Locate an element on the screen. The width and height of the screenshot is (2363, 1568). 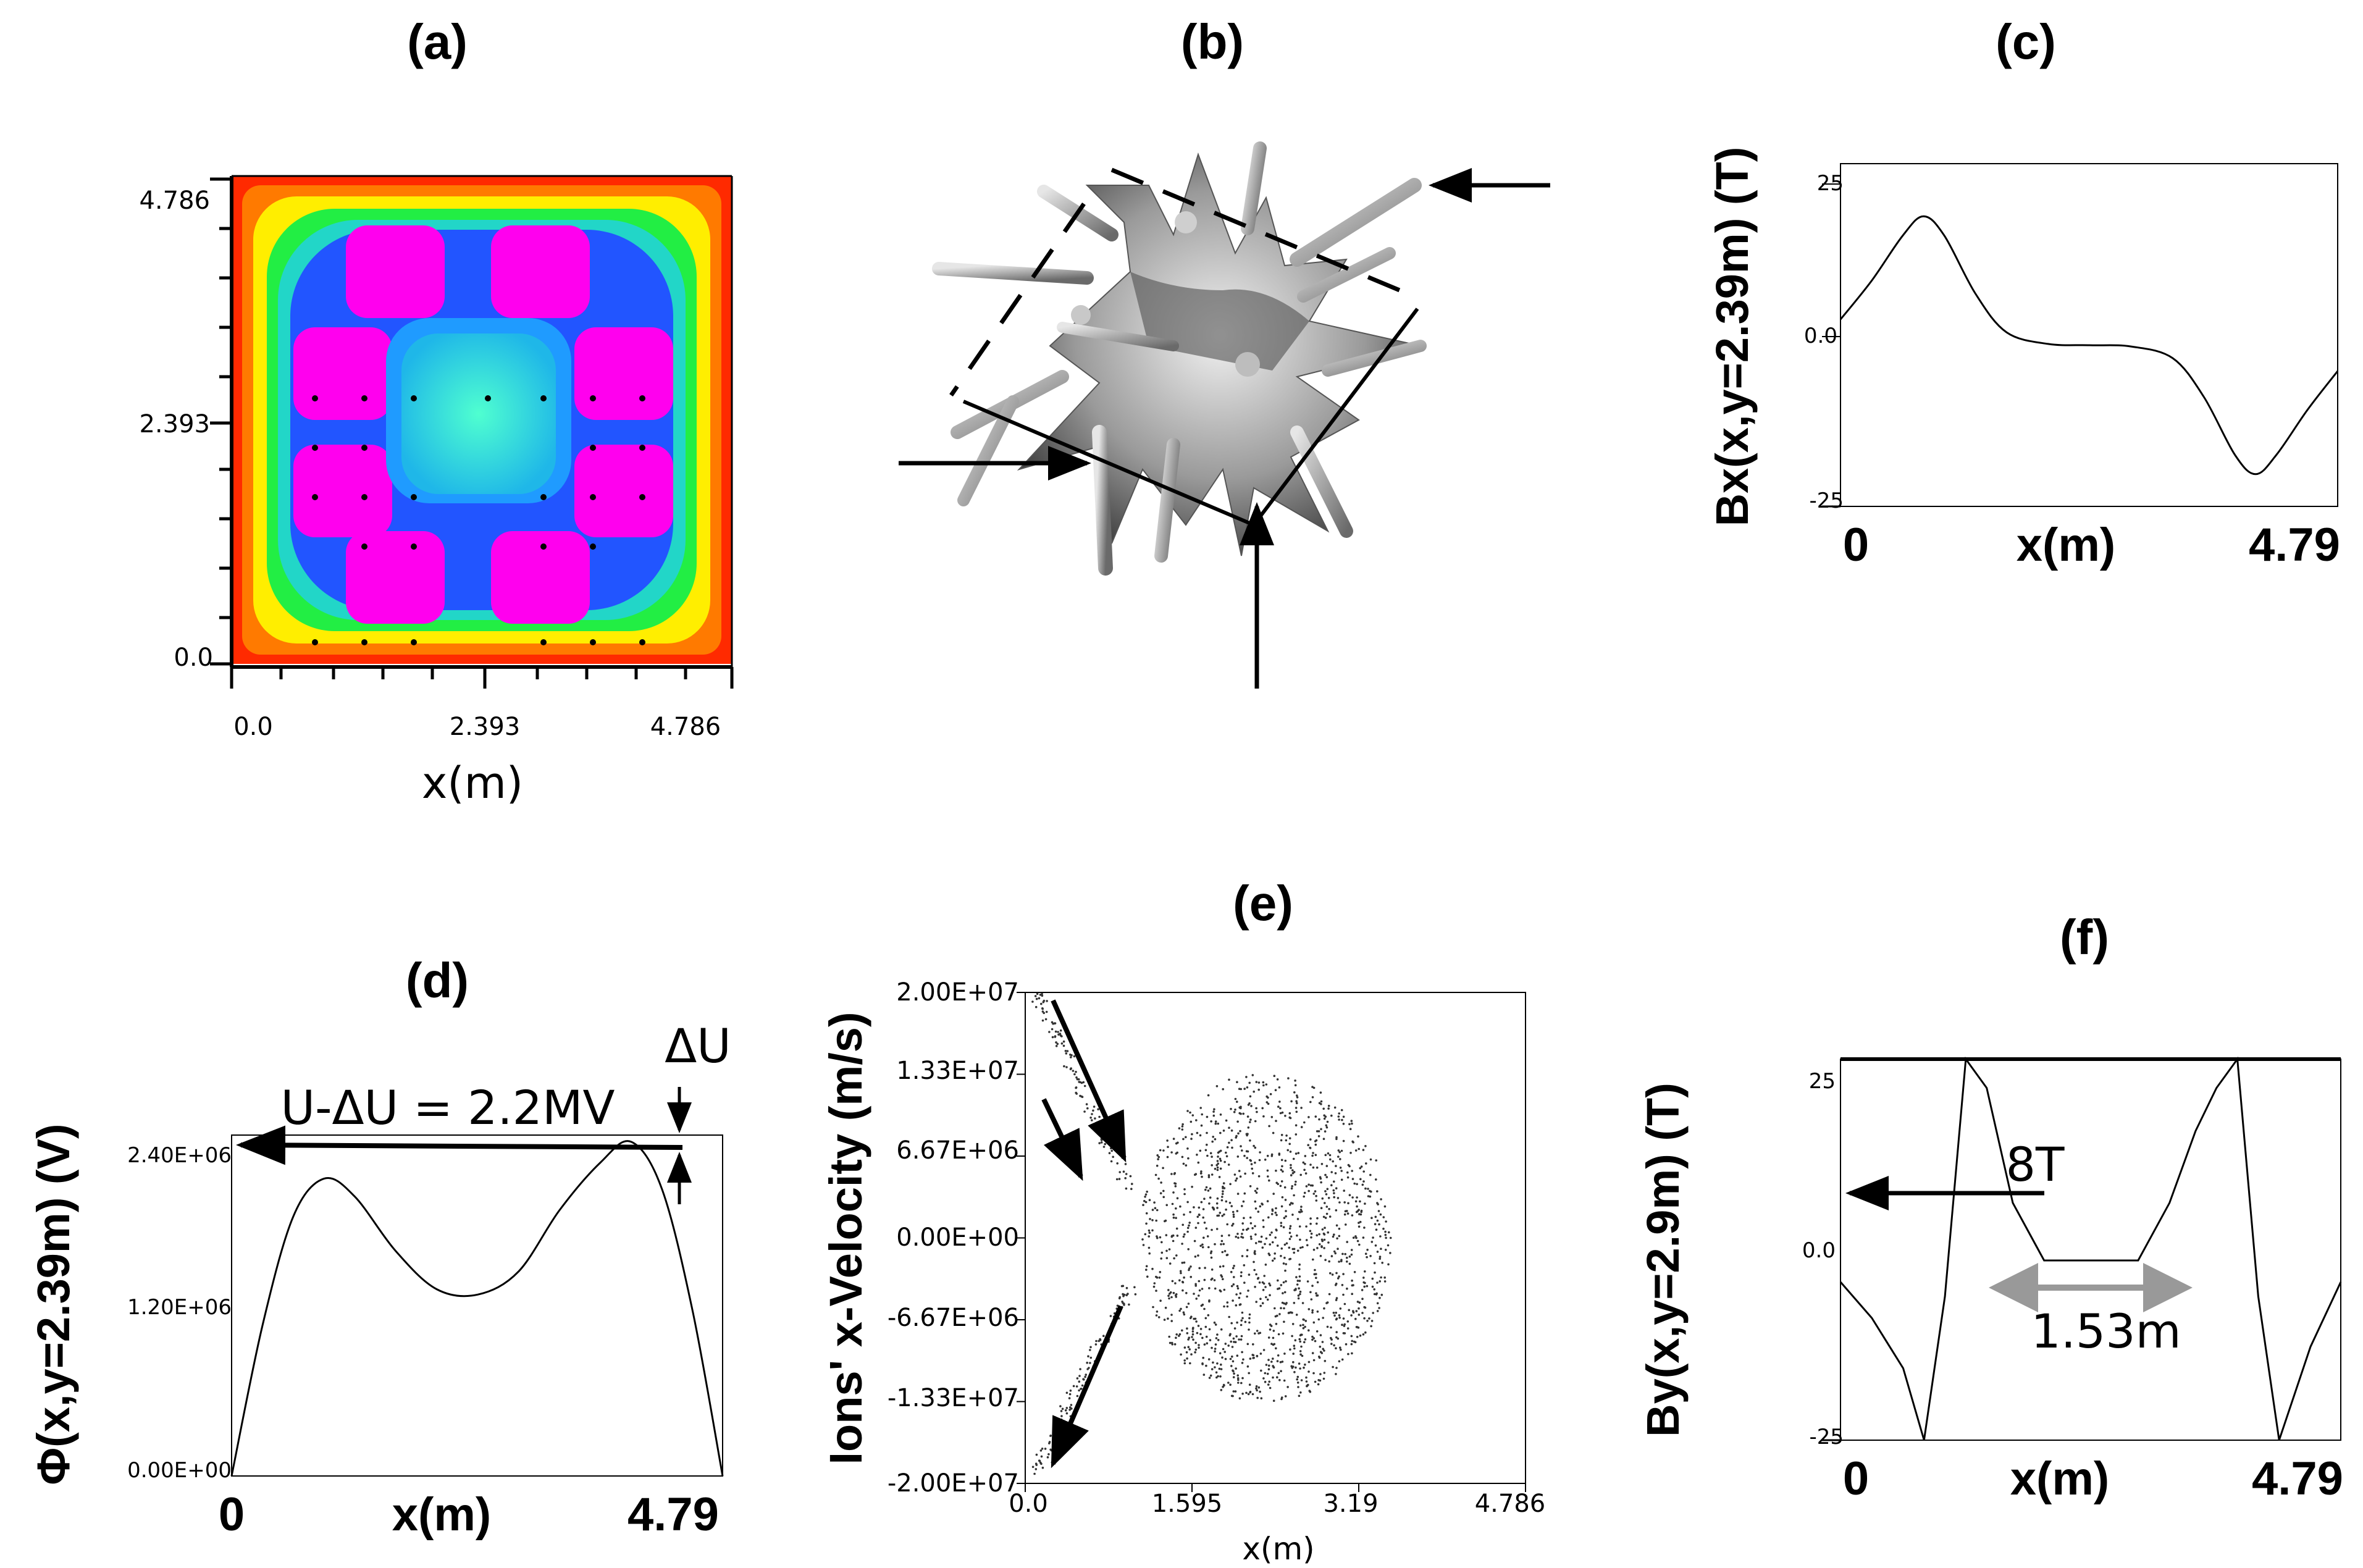
a-xtick-right: 4.786 is located at coordinates (685, 727).